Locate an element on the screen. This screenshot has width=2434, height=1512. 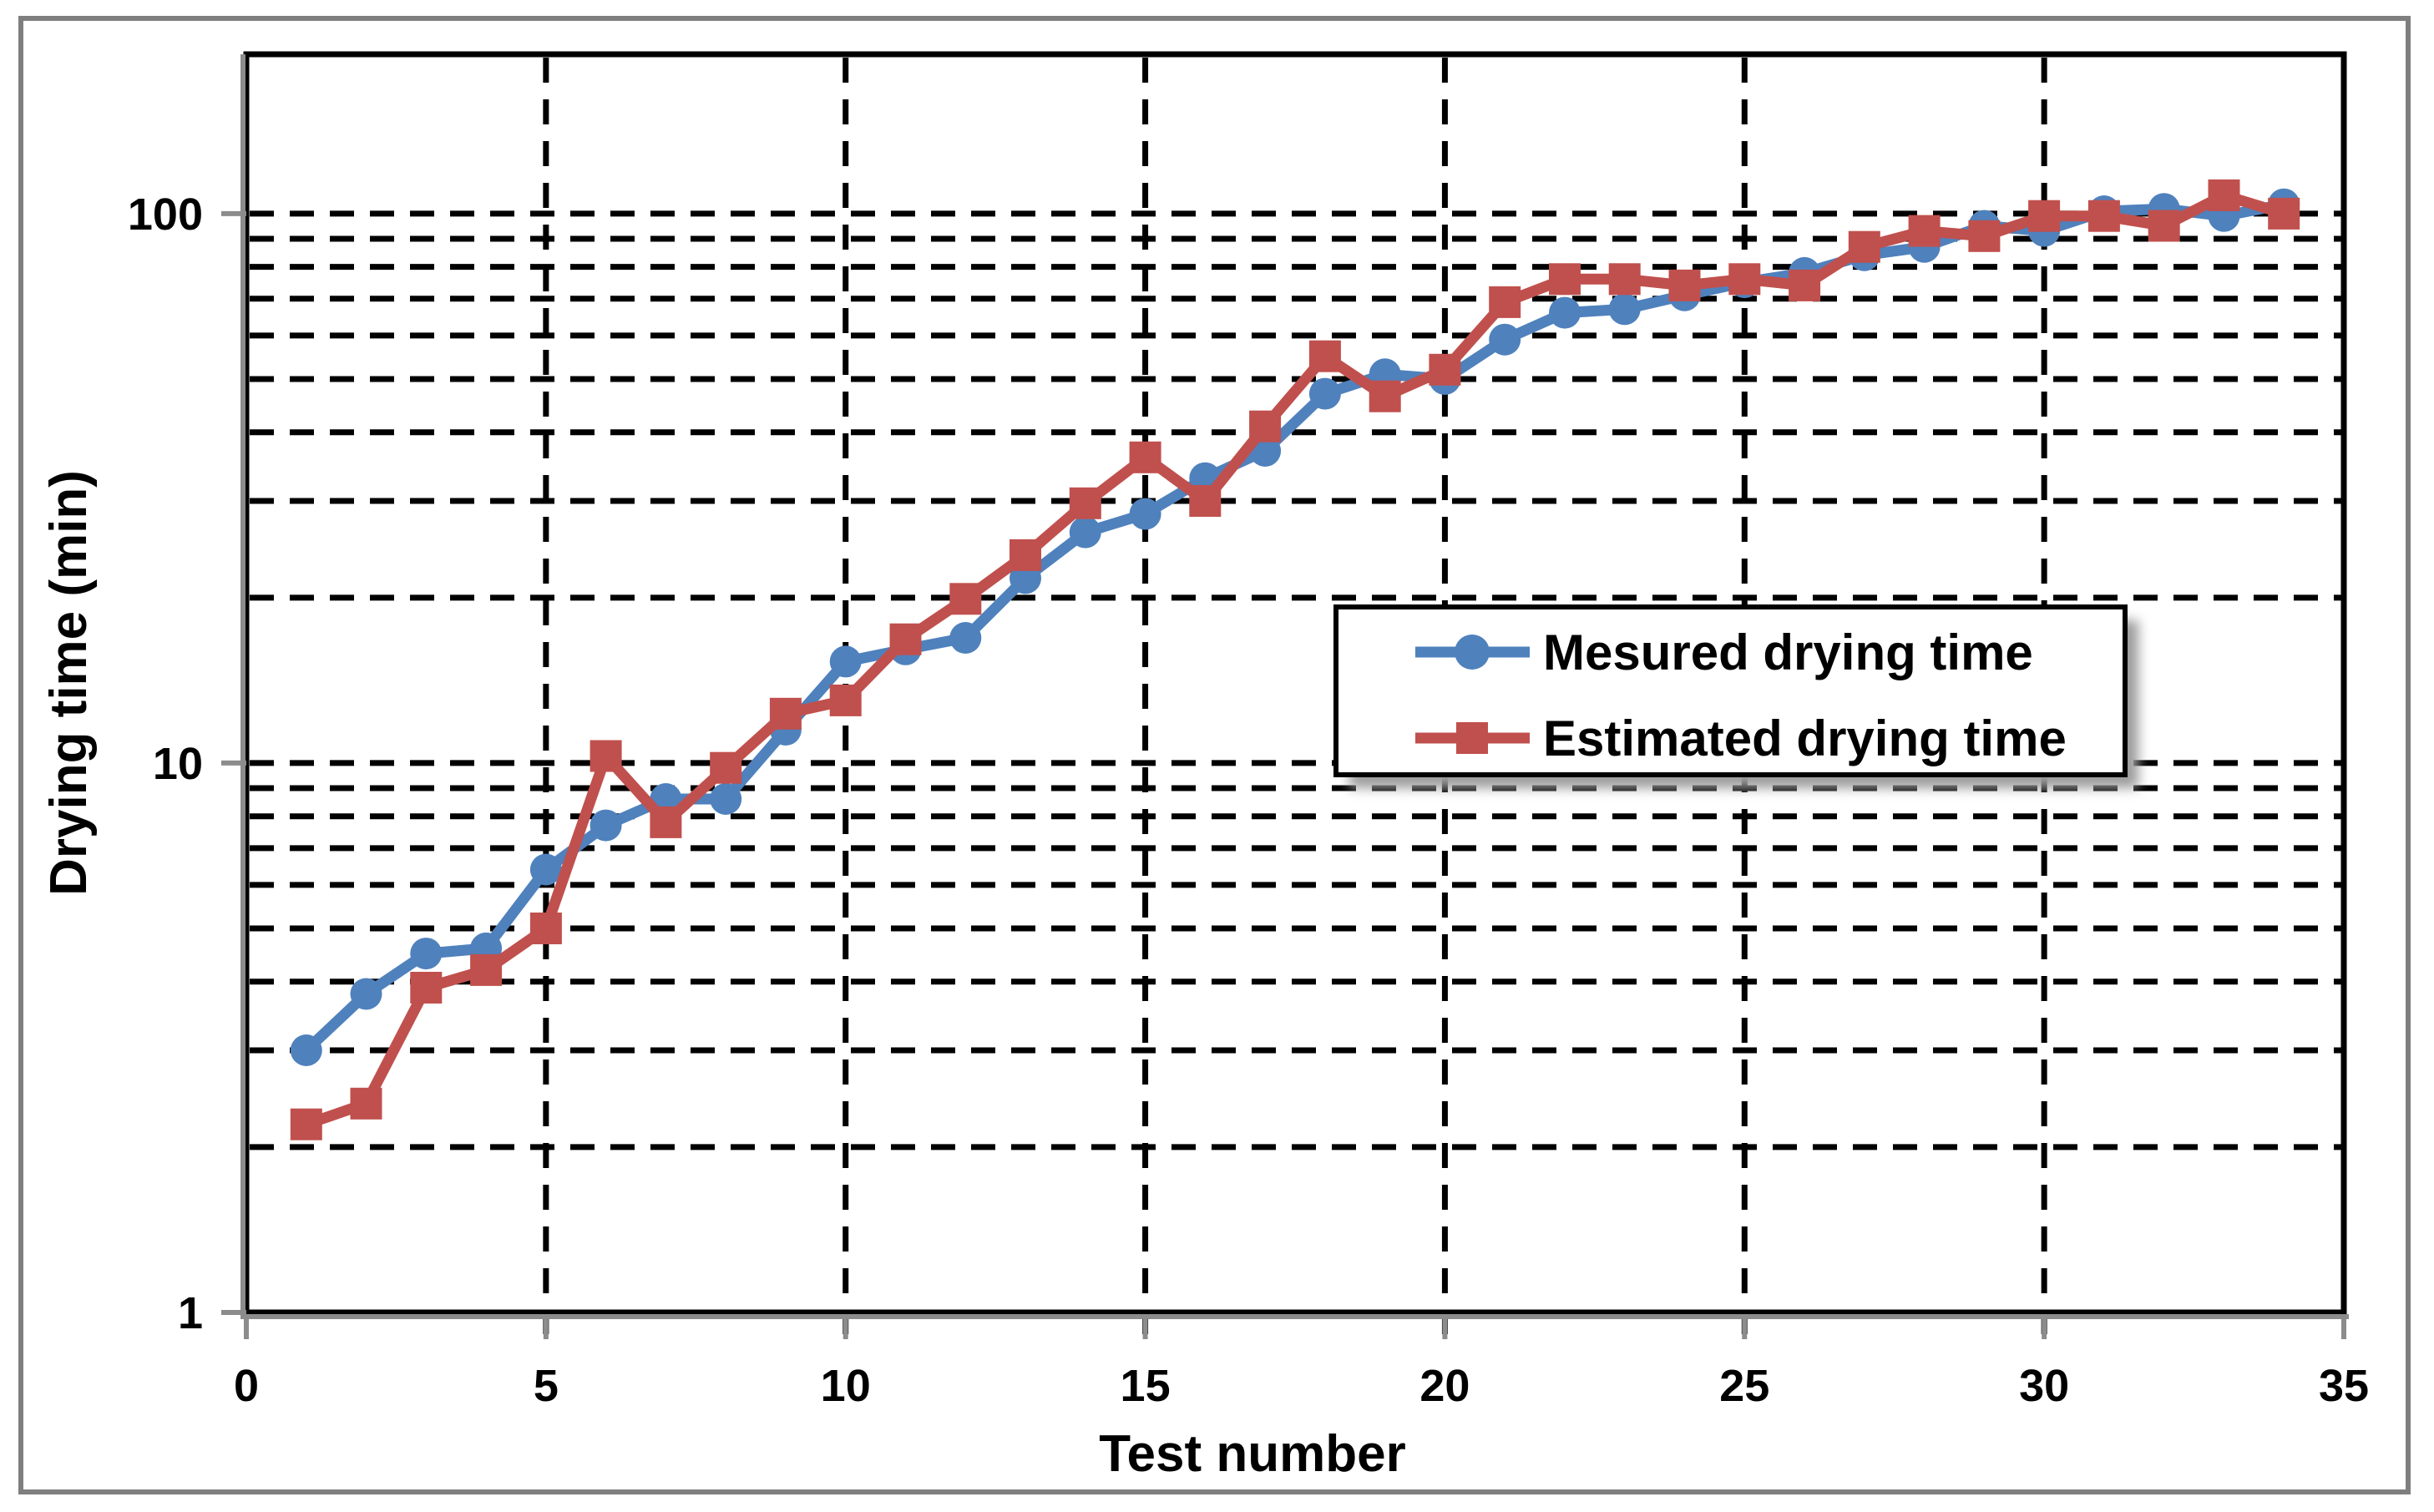
x-tick-label: 35 is located at coordinates (2344, 1386).